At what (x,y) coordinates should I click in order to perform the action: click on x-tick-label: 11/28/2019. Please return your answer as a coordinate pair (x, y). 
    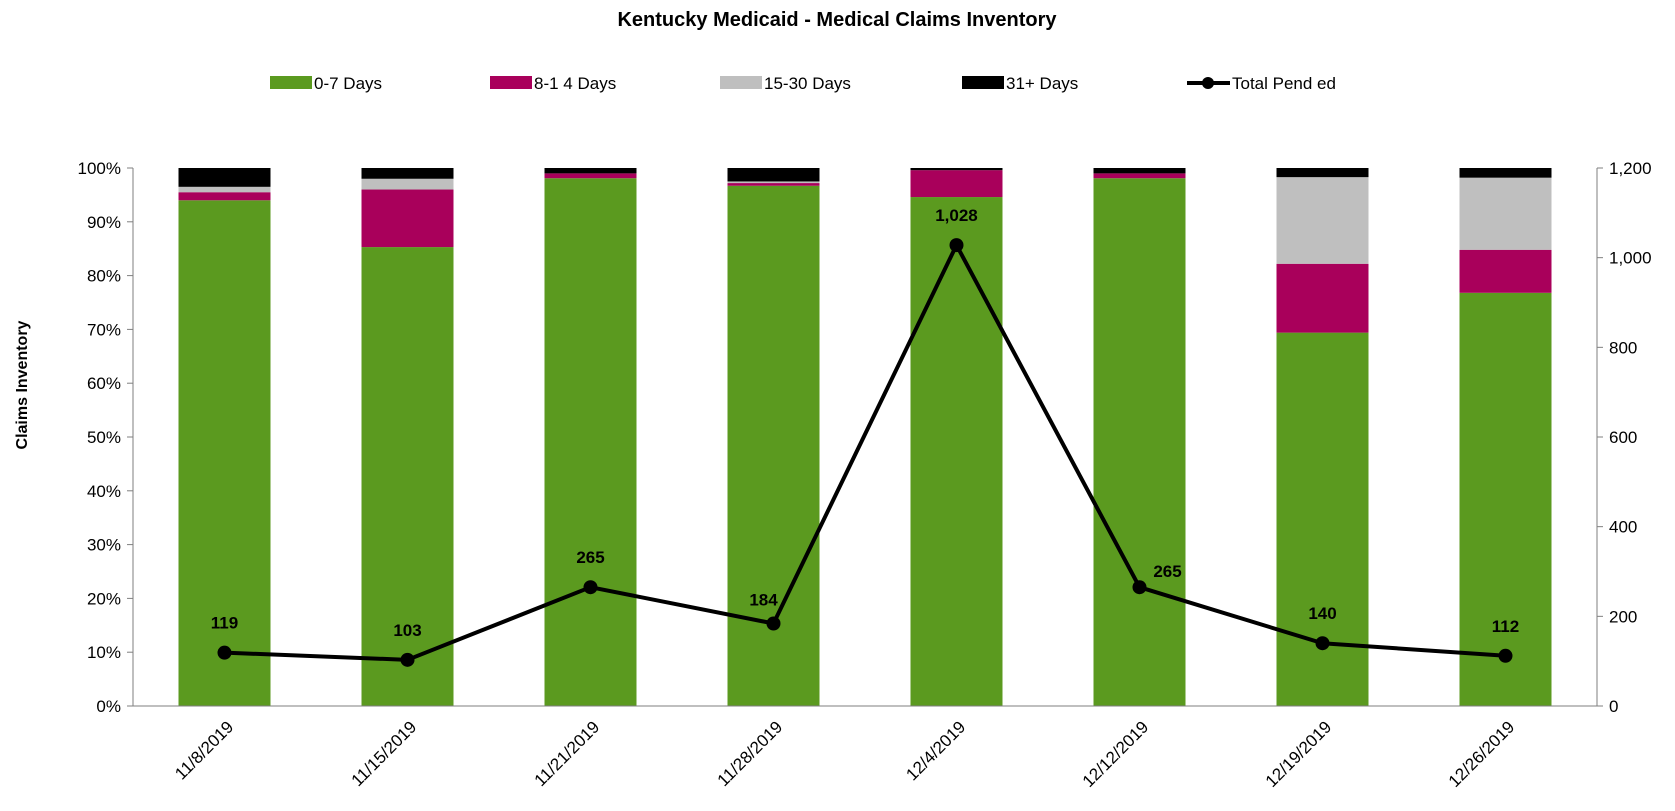
    Looking at the image, I should click on (750, 753).